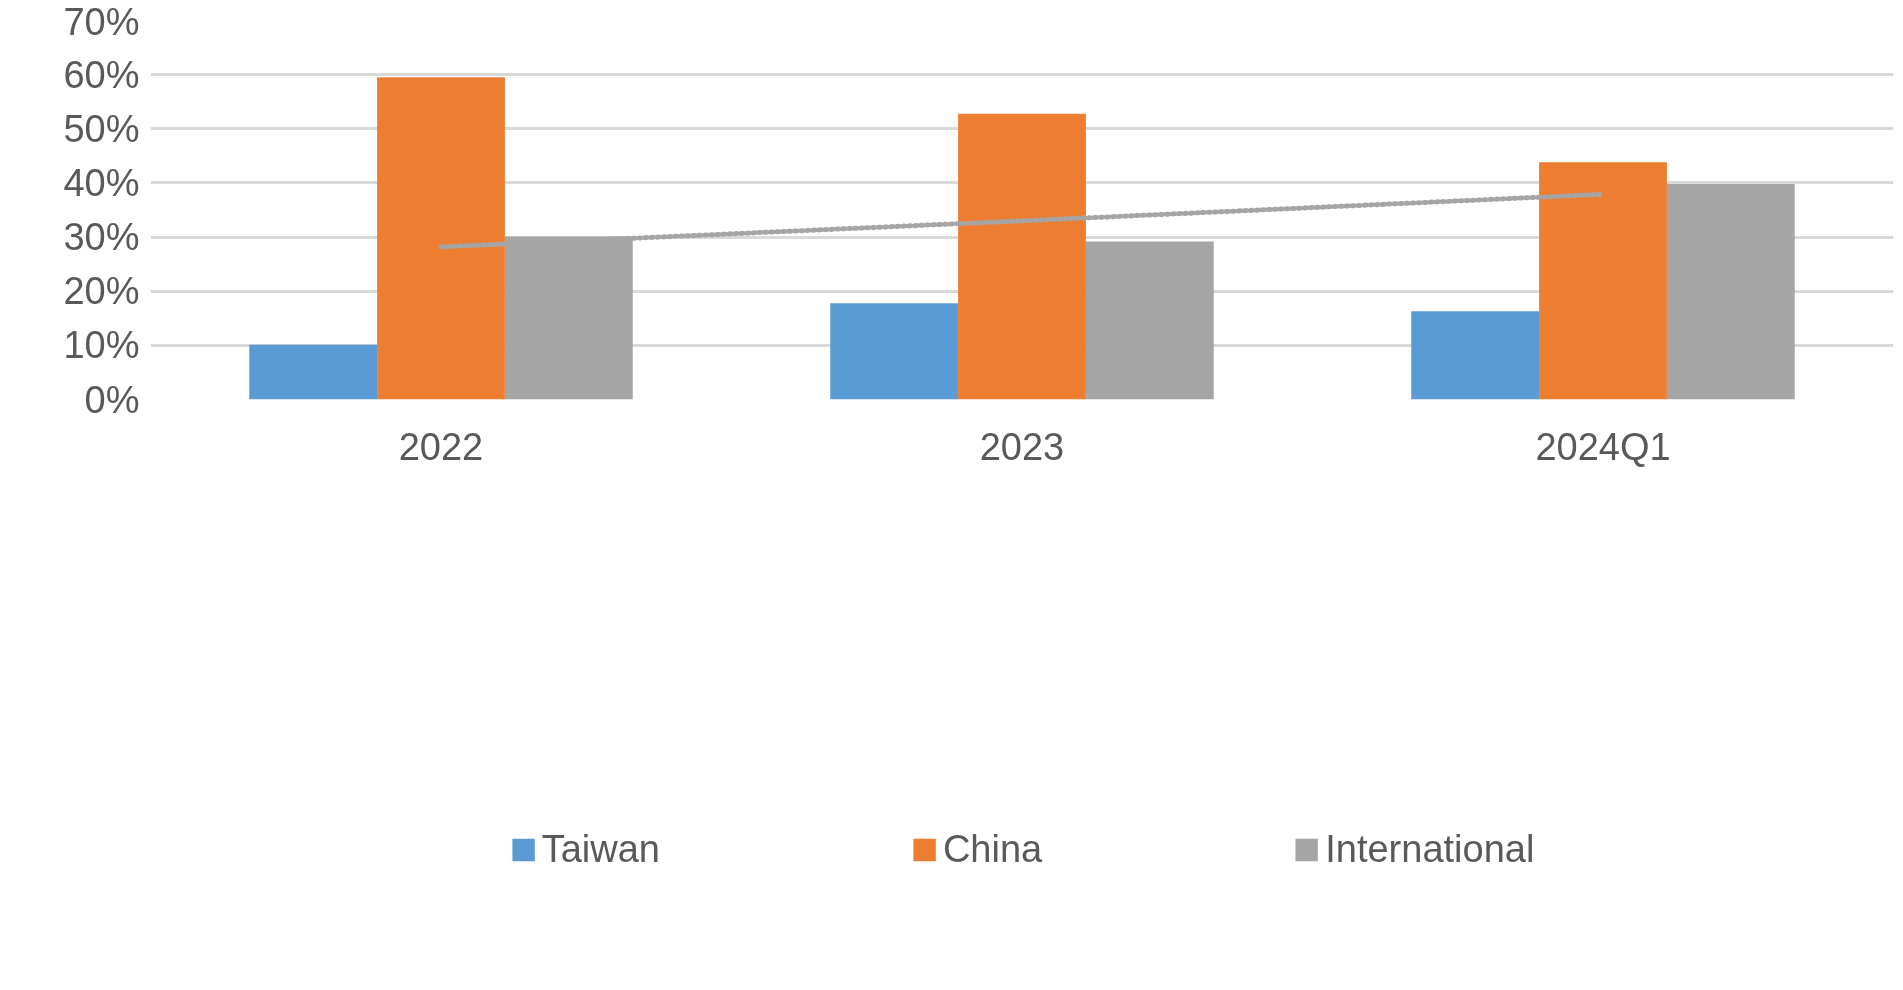  Describe the element at coordinates (101, 237) in the screenshot. I see `y-tick-label: 30%` at that location.